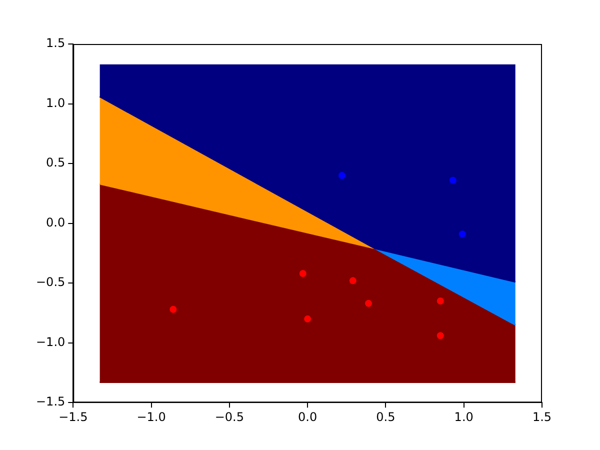 Image resolution: width=600 pixels, height=450 pixels. I want to click on y-tick-label: −0.5, so click(51, 282).